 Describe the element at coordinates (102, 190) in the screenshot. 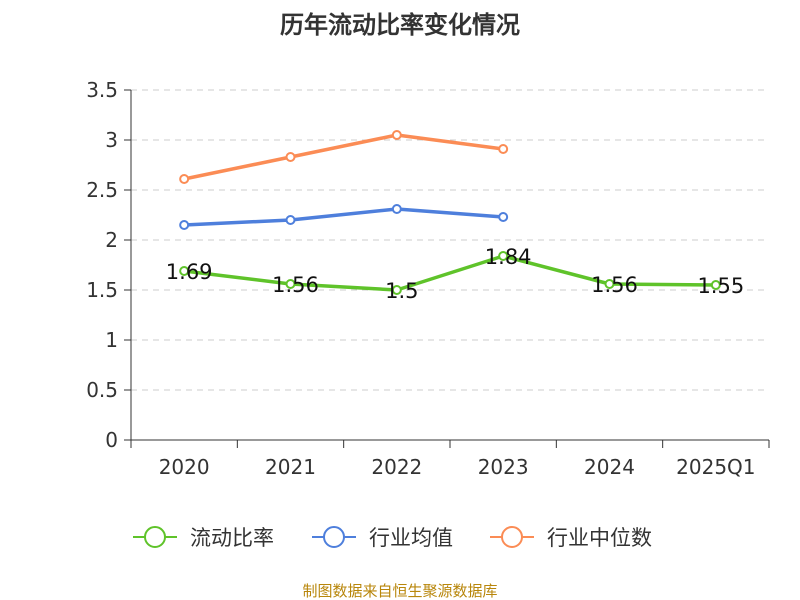

I see `y-tick-label: 2.5` at that location.